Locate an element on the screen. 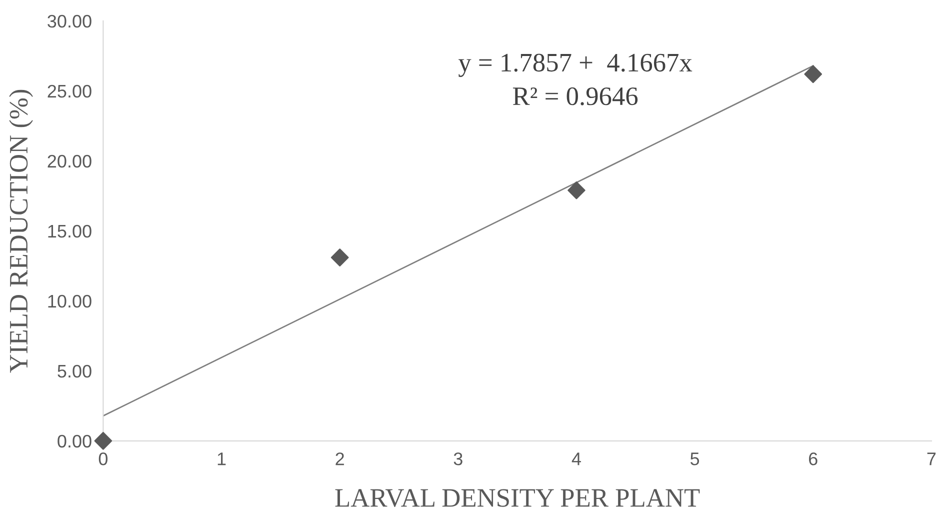  x-tick-label: 6 is located at coordinates (813, 459).